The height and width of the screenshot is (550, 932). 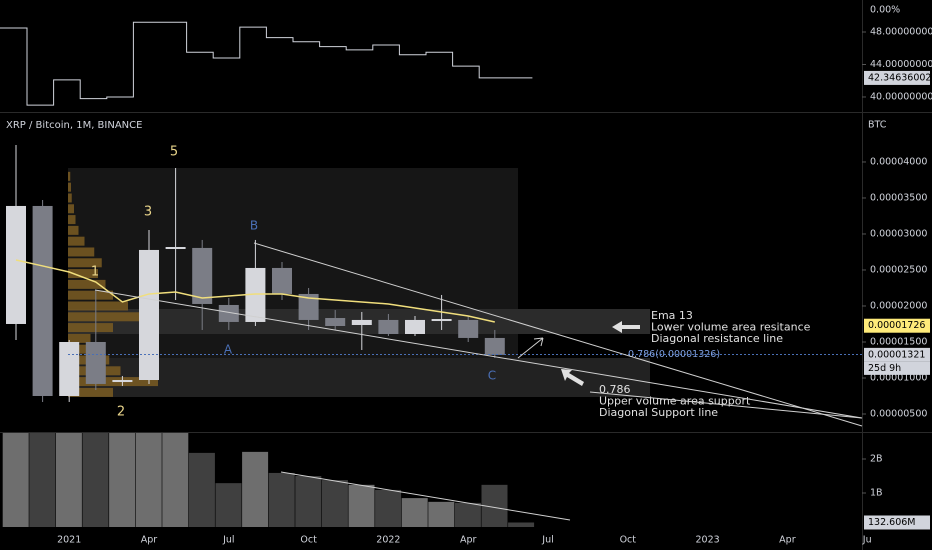 I want to click on x-tick-label: 2022, so click(x=388, y=540).